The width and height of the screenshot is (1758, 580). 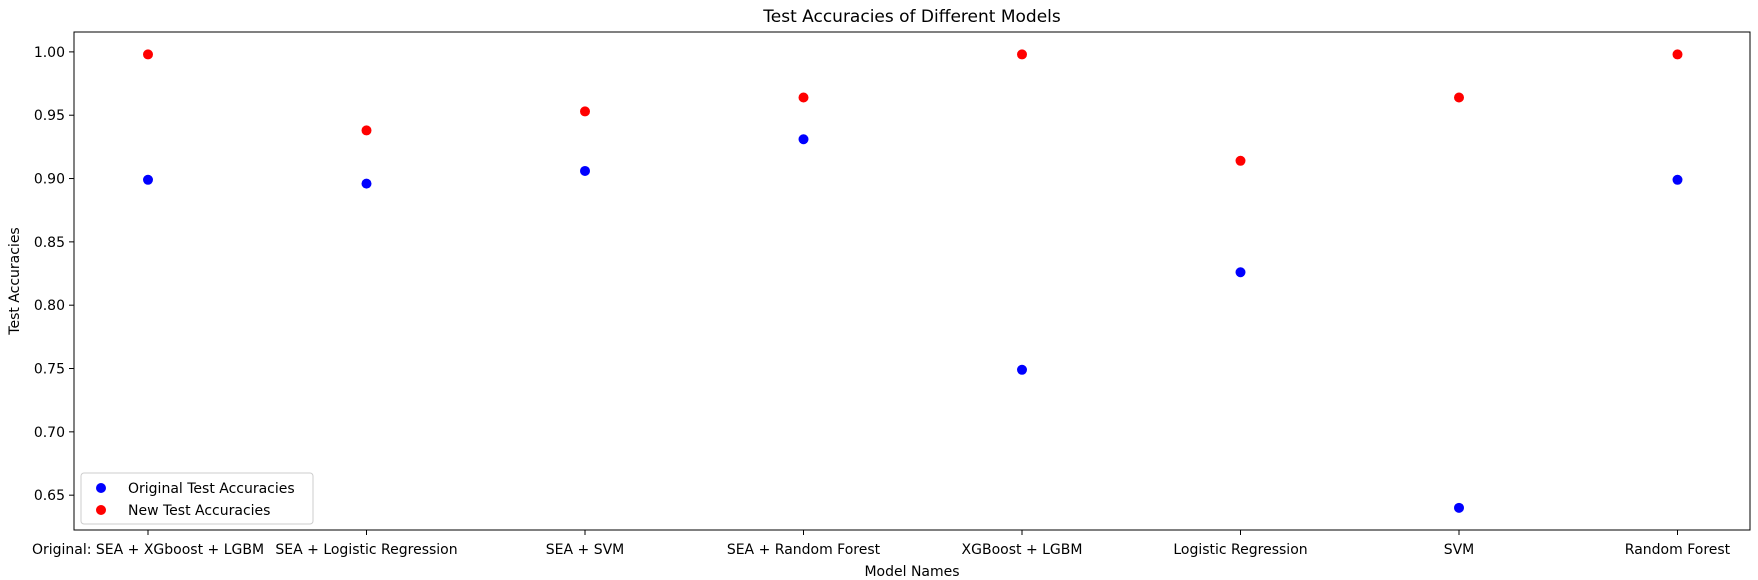 What do you see at coordinates (585, 550) in the screenshot?
I see `x-tick-label: SEA + SVM` at bounding box center [585, 550].